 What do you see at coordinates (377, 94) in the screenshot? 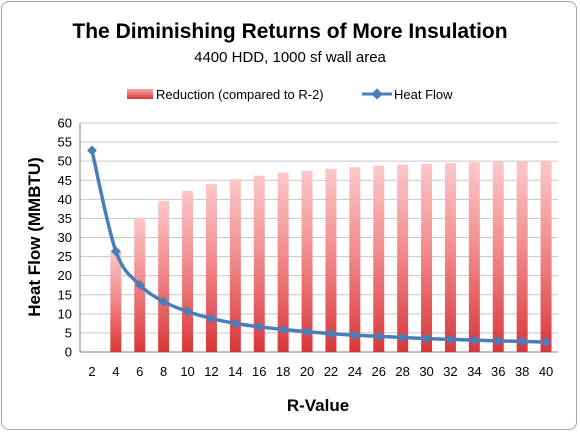
I see `legend-marker-heat-flow` at bounding box center [377, 94].